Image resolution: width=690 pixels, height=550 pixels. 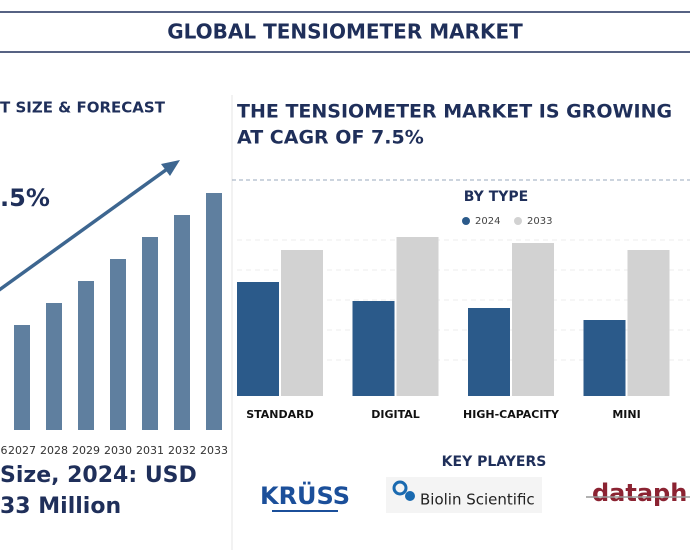 What do you see at coordinates (60, 506) in the screenshot?
I see `market-size: 33 Million` at bounding box center [60, 506].